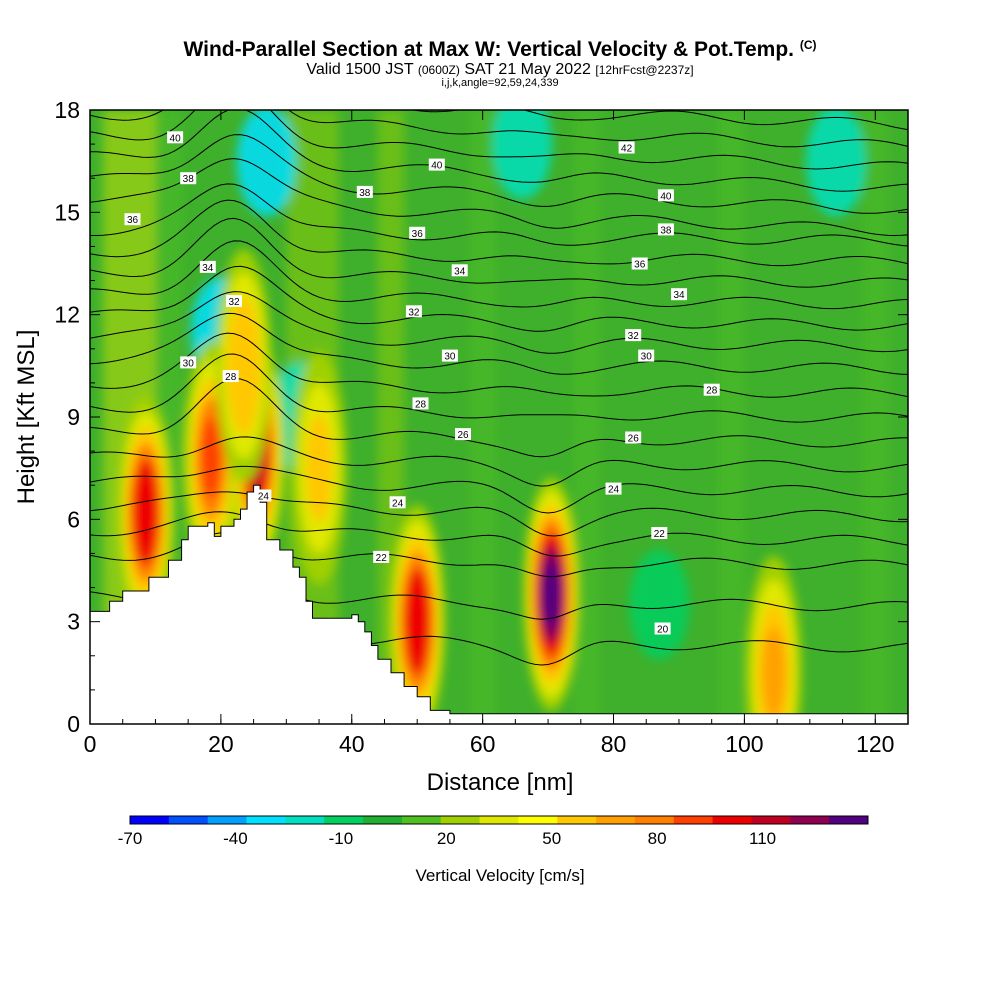 Image resolution: width=1000 pixels, height=1000 pixels. Describe the element at coordinates (438, 70) in the screenshot. I see `valid-zulu: (0600Z)` at that location.